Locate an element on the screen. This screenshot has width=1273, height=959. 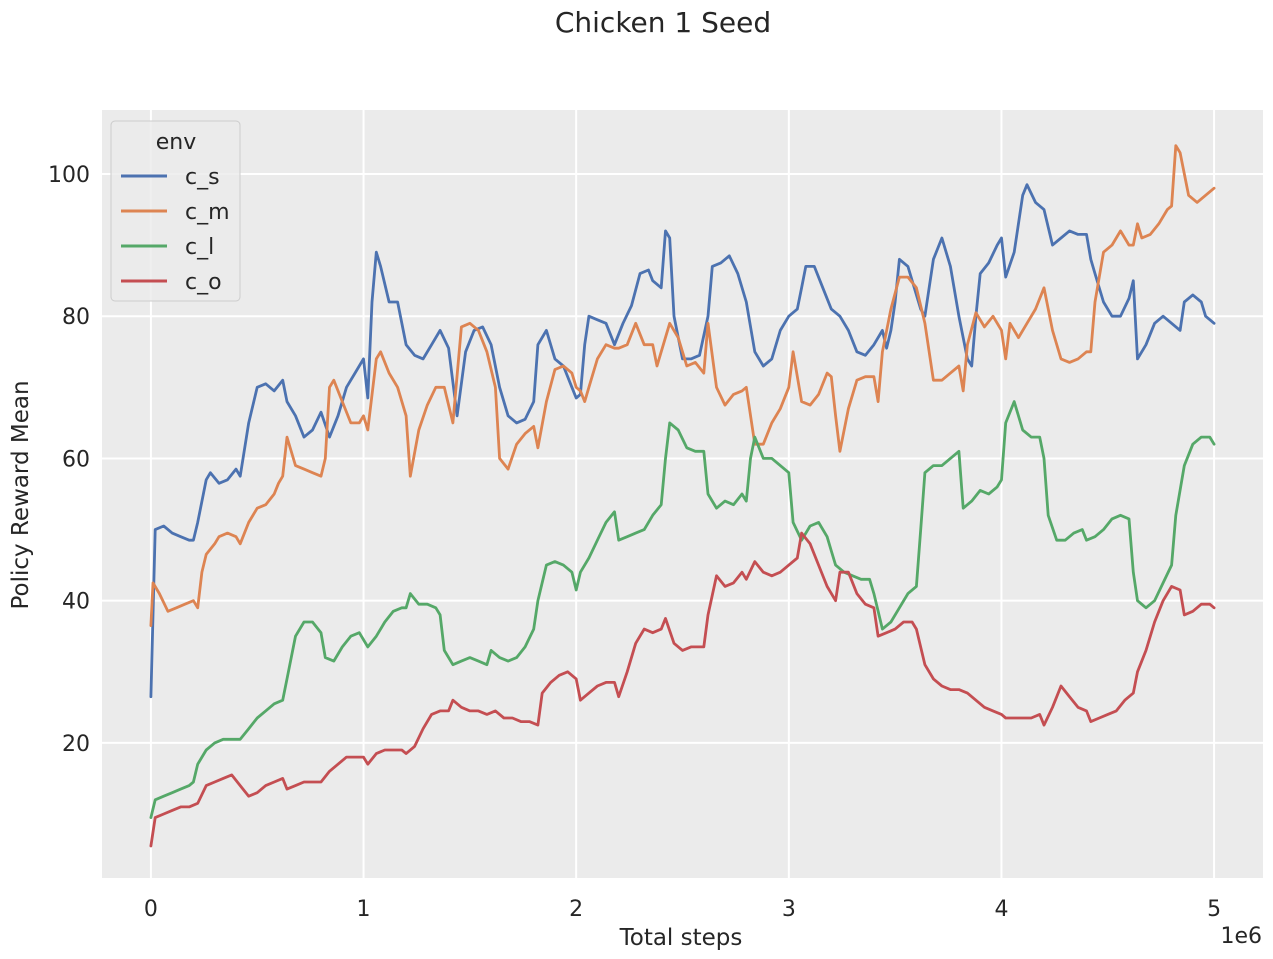
x-tick-label-3: 3 is located at coordinates (789, 909).